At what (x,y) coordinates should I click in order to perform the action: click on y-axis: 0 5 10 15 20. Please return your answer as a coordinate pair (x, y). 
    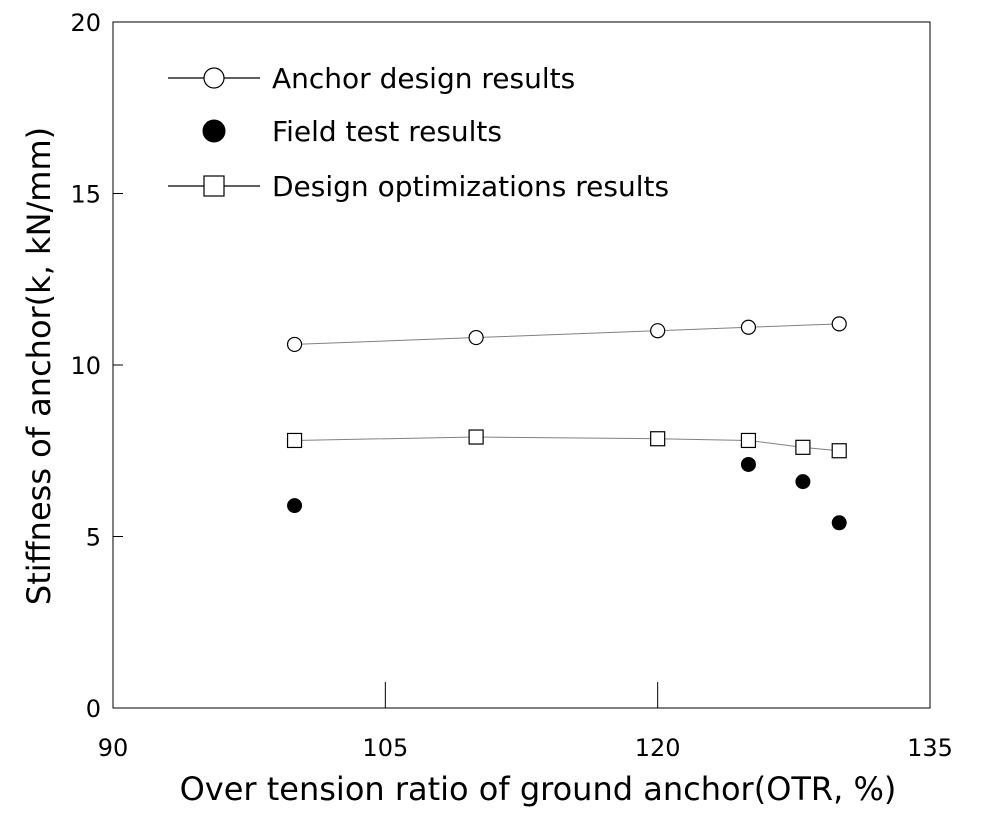
    Looking at the image, I should click on (96, 366).